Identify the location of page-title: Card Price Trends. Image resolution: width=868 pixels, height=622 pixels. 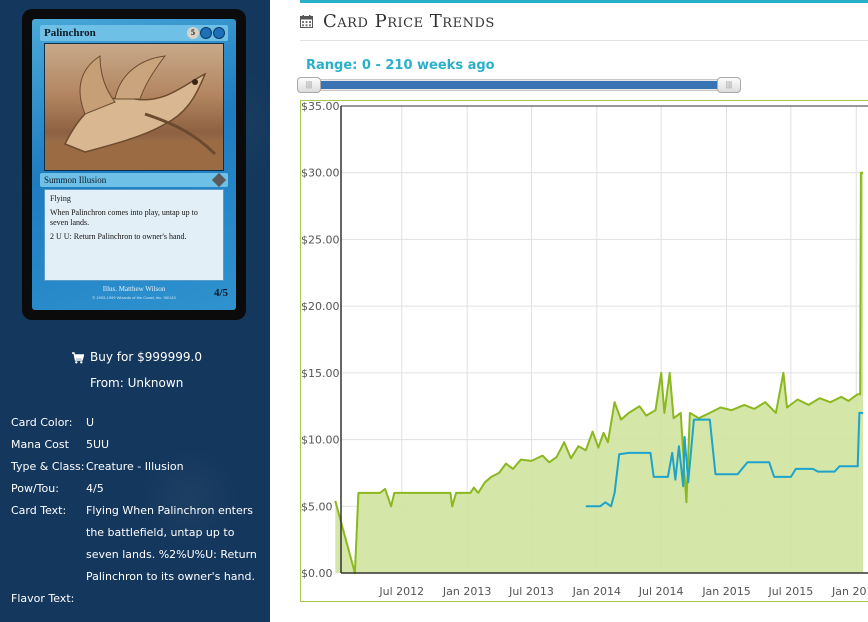
(397, 21).